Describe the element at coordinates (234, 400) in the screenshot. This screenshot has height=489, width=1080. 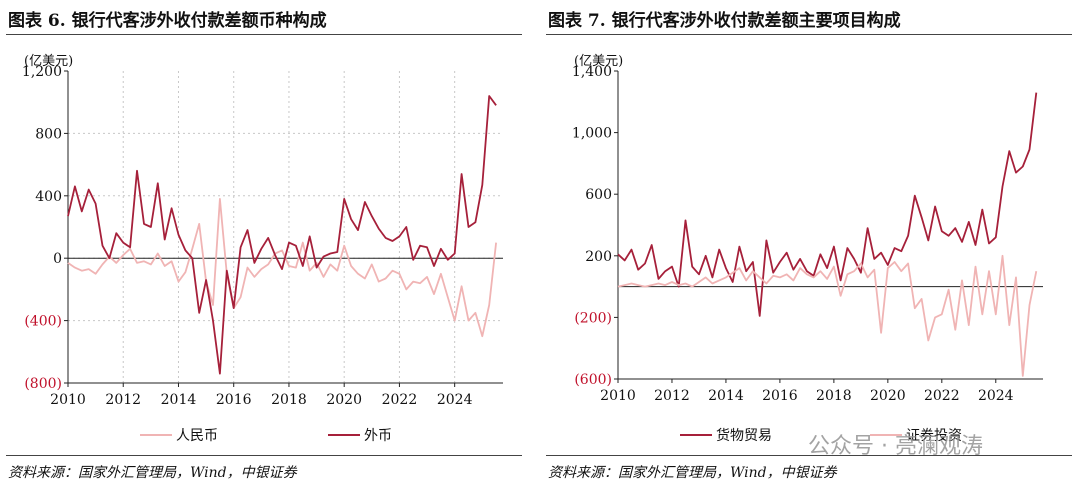
I see `left-x-tick-label: 2016` at that location.